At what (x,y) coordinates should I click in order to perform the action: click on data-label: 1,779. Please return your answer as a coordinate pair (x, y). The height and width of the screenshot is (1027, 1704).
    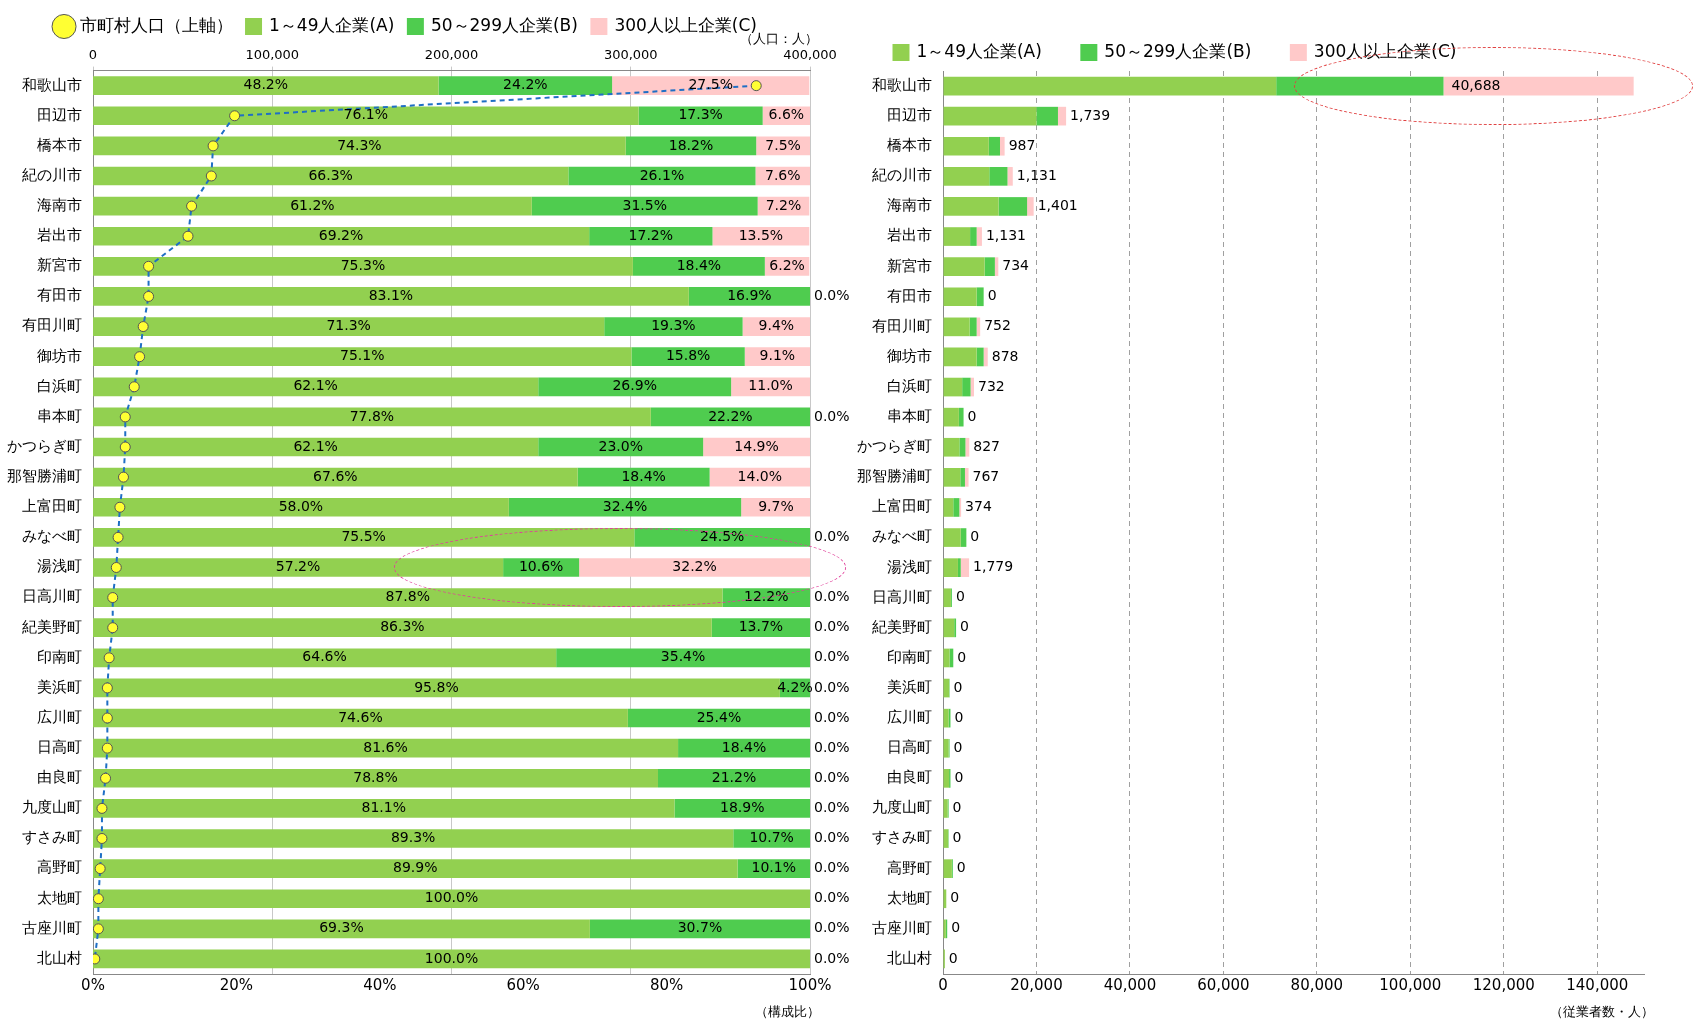
    Looking at the image, I should click on (993, 566).